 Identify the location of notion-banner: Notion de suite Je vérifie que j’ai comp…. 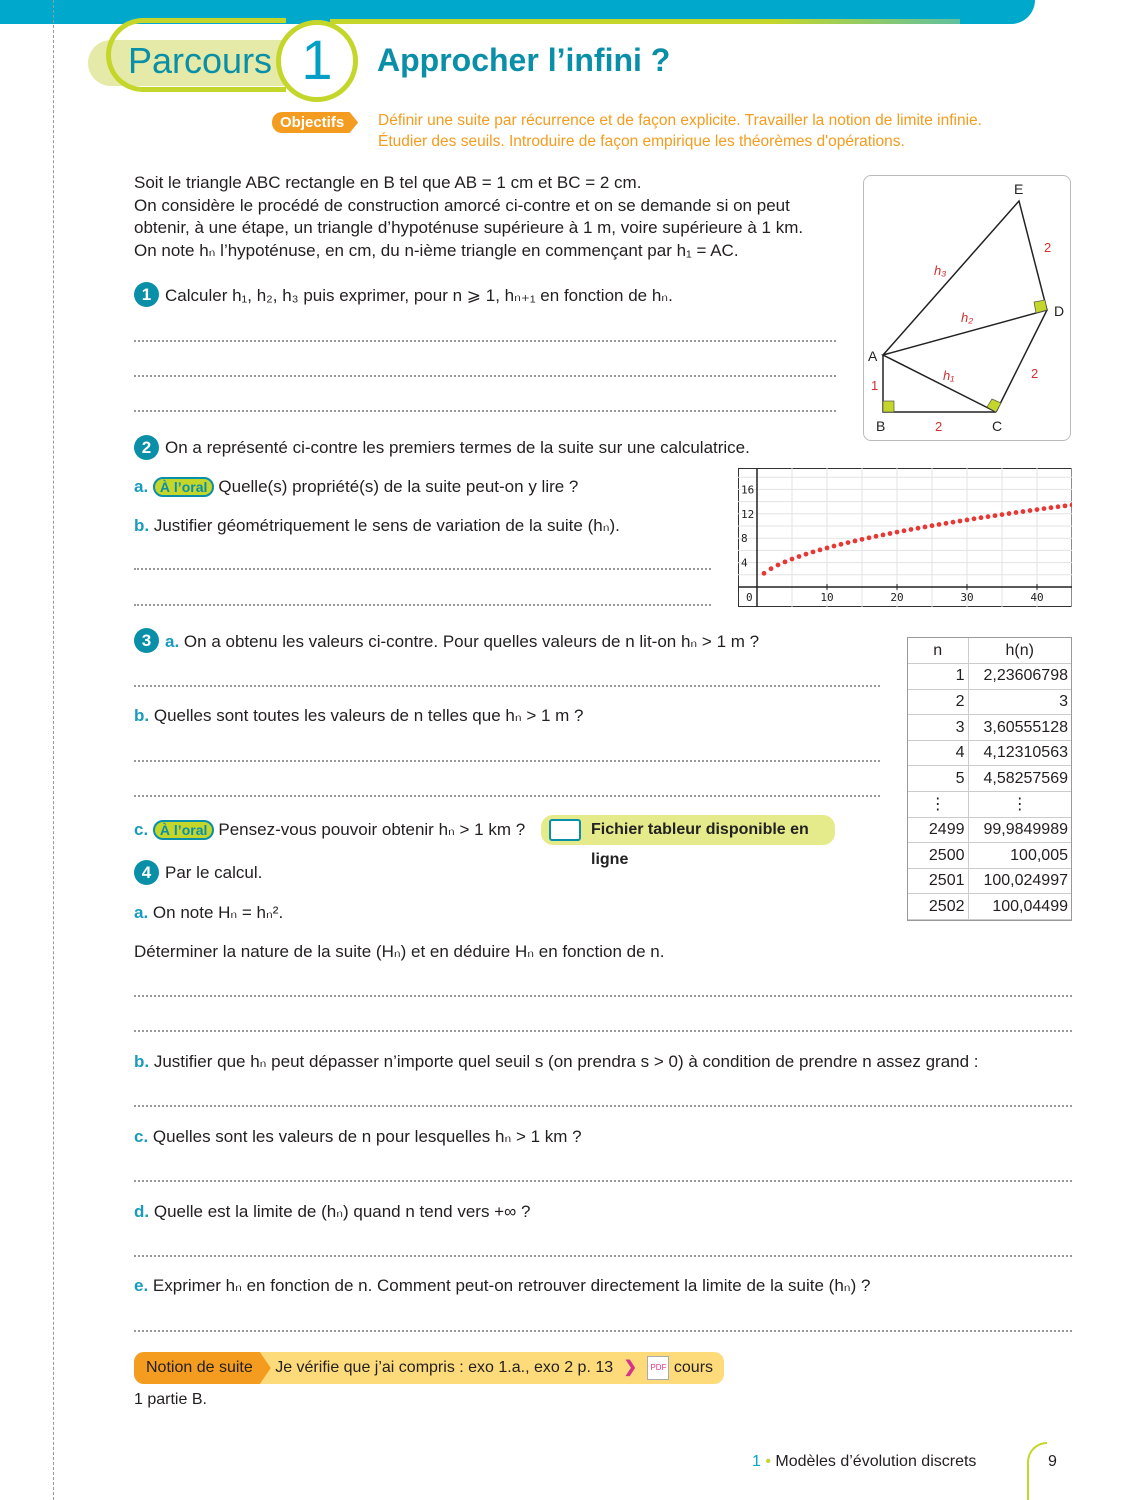
(429, 1380).